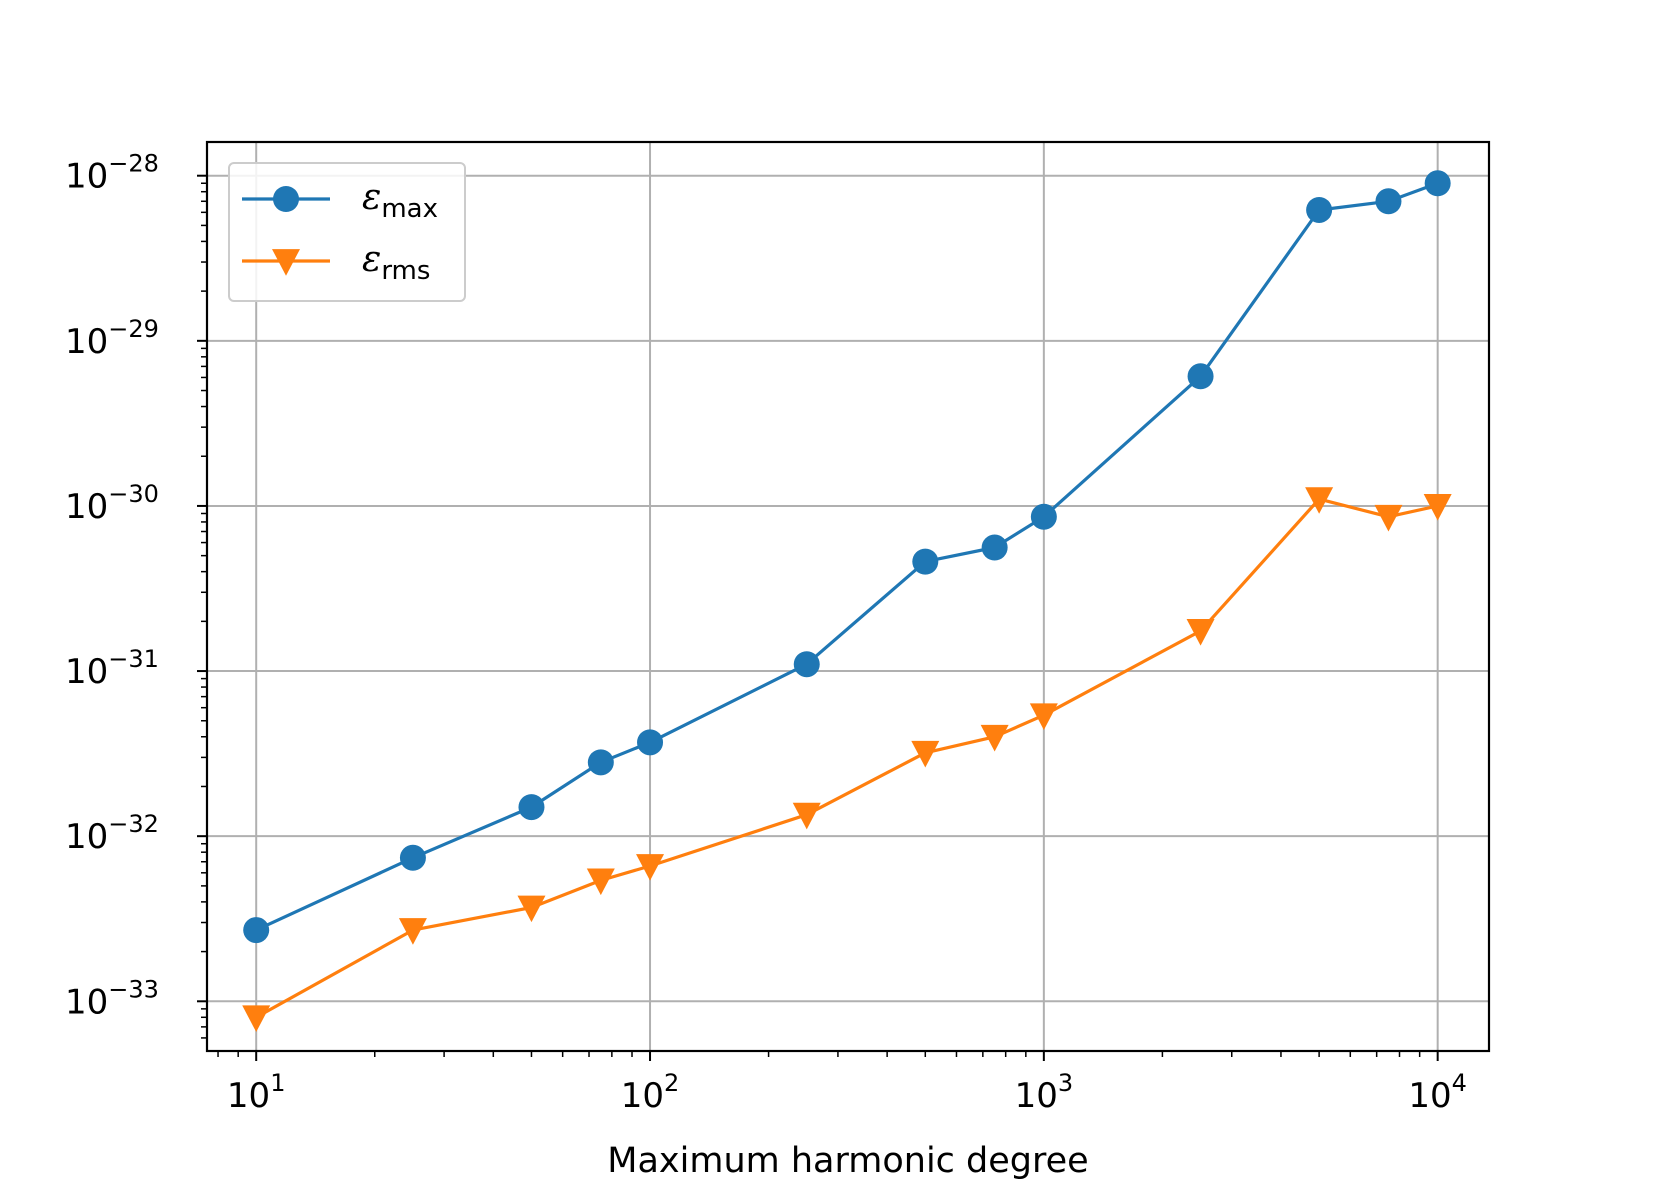 The width and height of the screenshot is (1653, 1181). I want to click on x-tick-label: 10², so click(650, 1092).